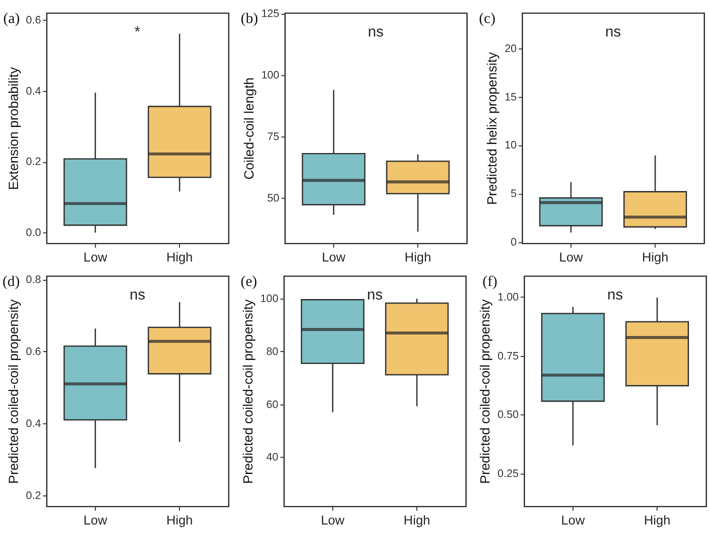 Image resolution: width=709 pixels, height=535 pixels. Describe the element at coordinates (249, 282) in the screenshot. I see `chart-title: (e)` at that location.